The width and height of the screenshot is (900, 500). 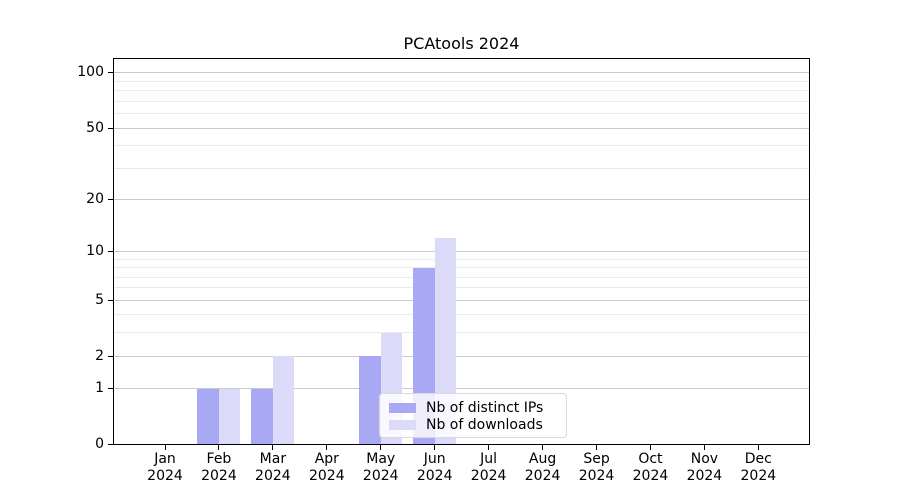 What do you see at coordinates (273, 459) in the screenshot?
I see `x-tick-month-mar: Mar` at bounding box center [273, 459].